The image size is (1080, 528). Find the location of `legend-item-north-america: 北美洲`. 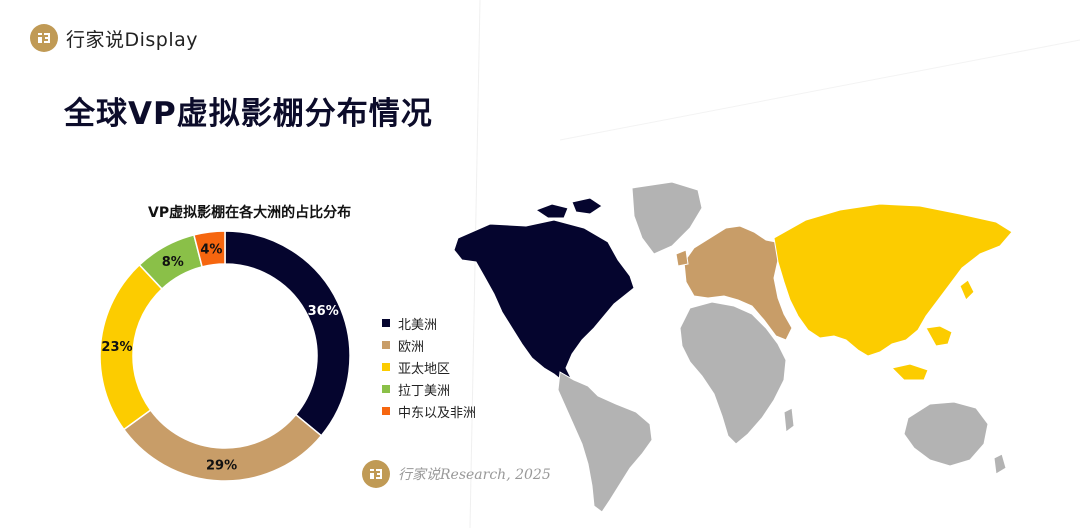

legend-item-north-america: 北美洲 is located at coordinates (429, 323).